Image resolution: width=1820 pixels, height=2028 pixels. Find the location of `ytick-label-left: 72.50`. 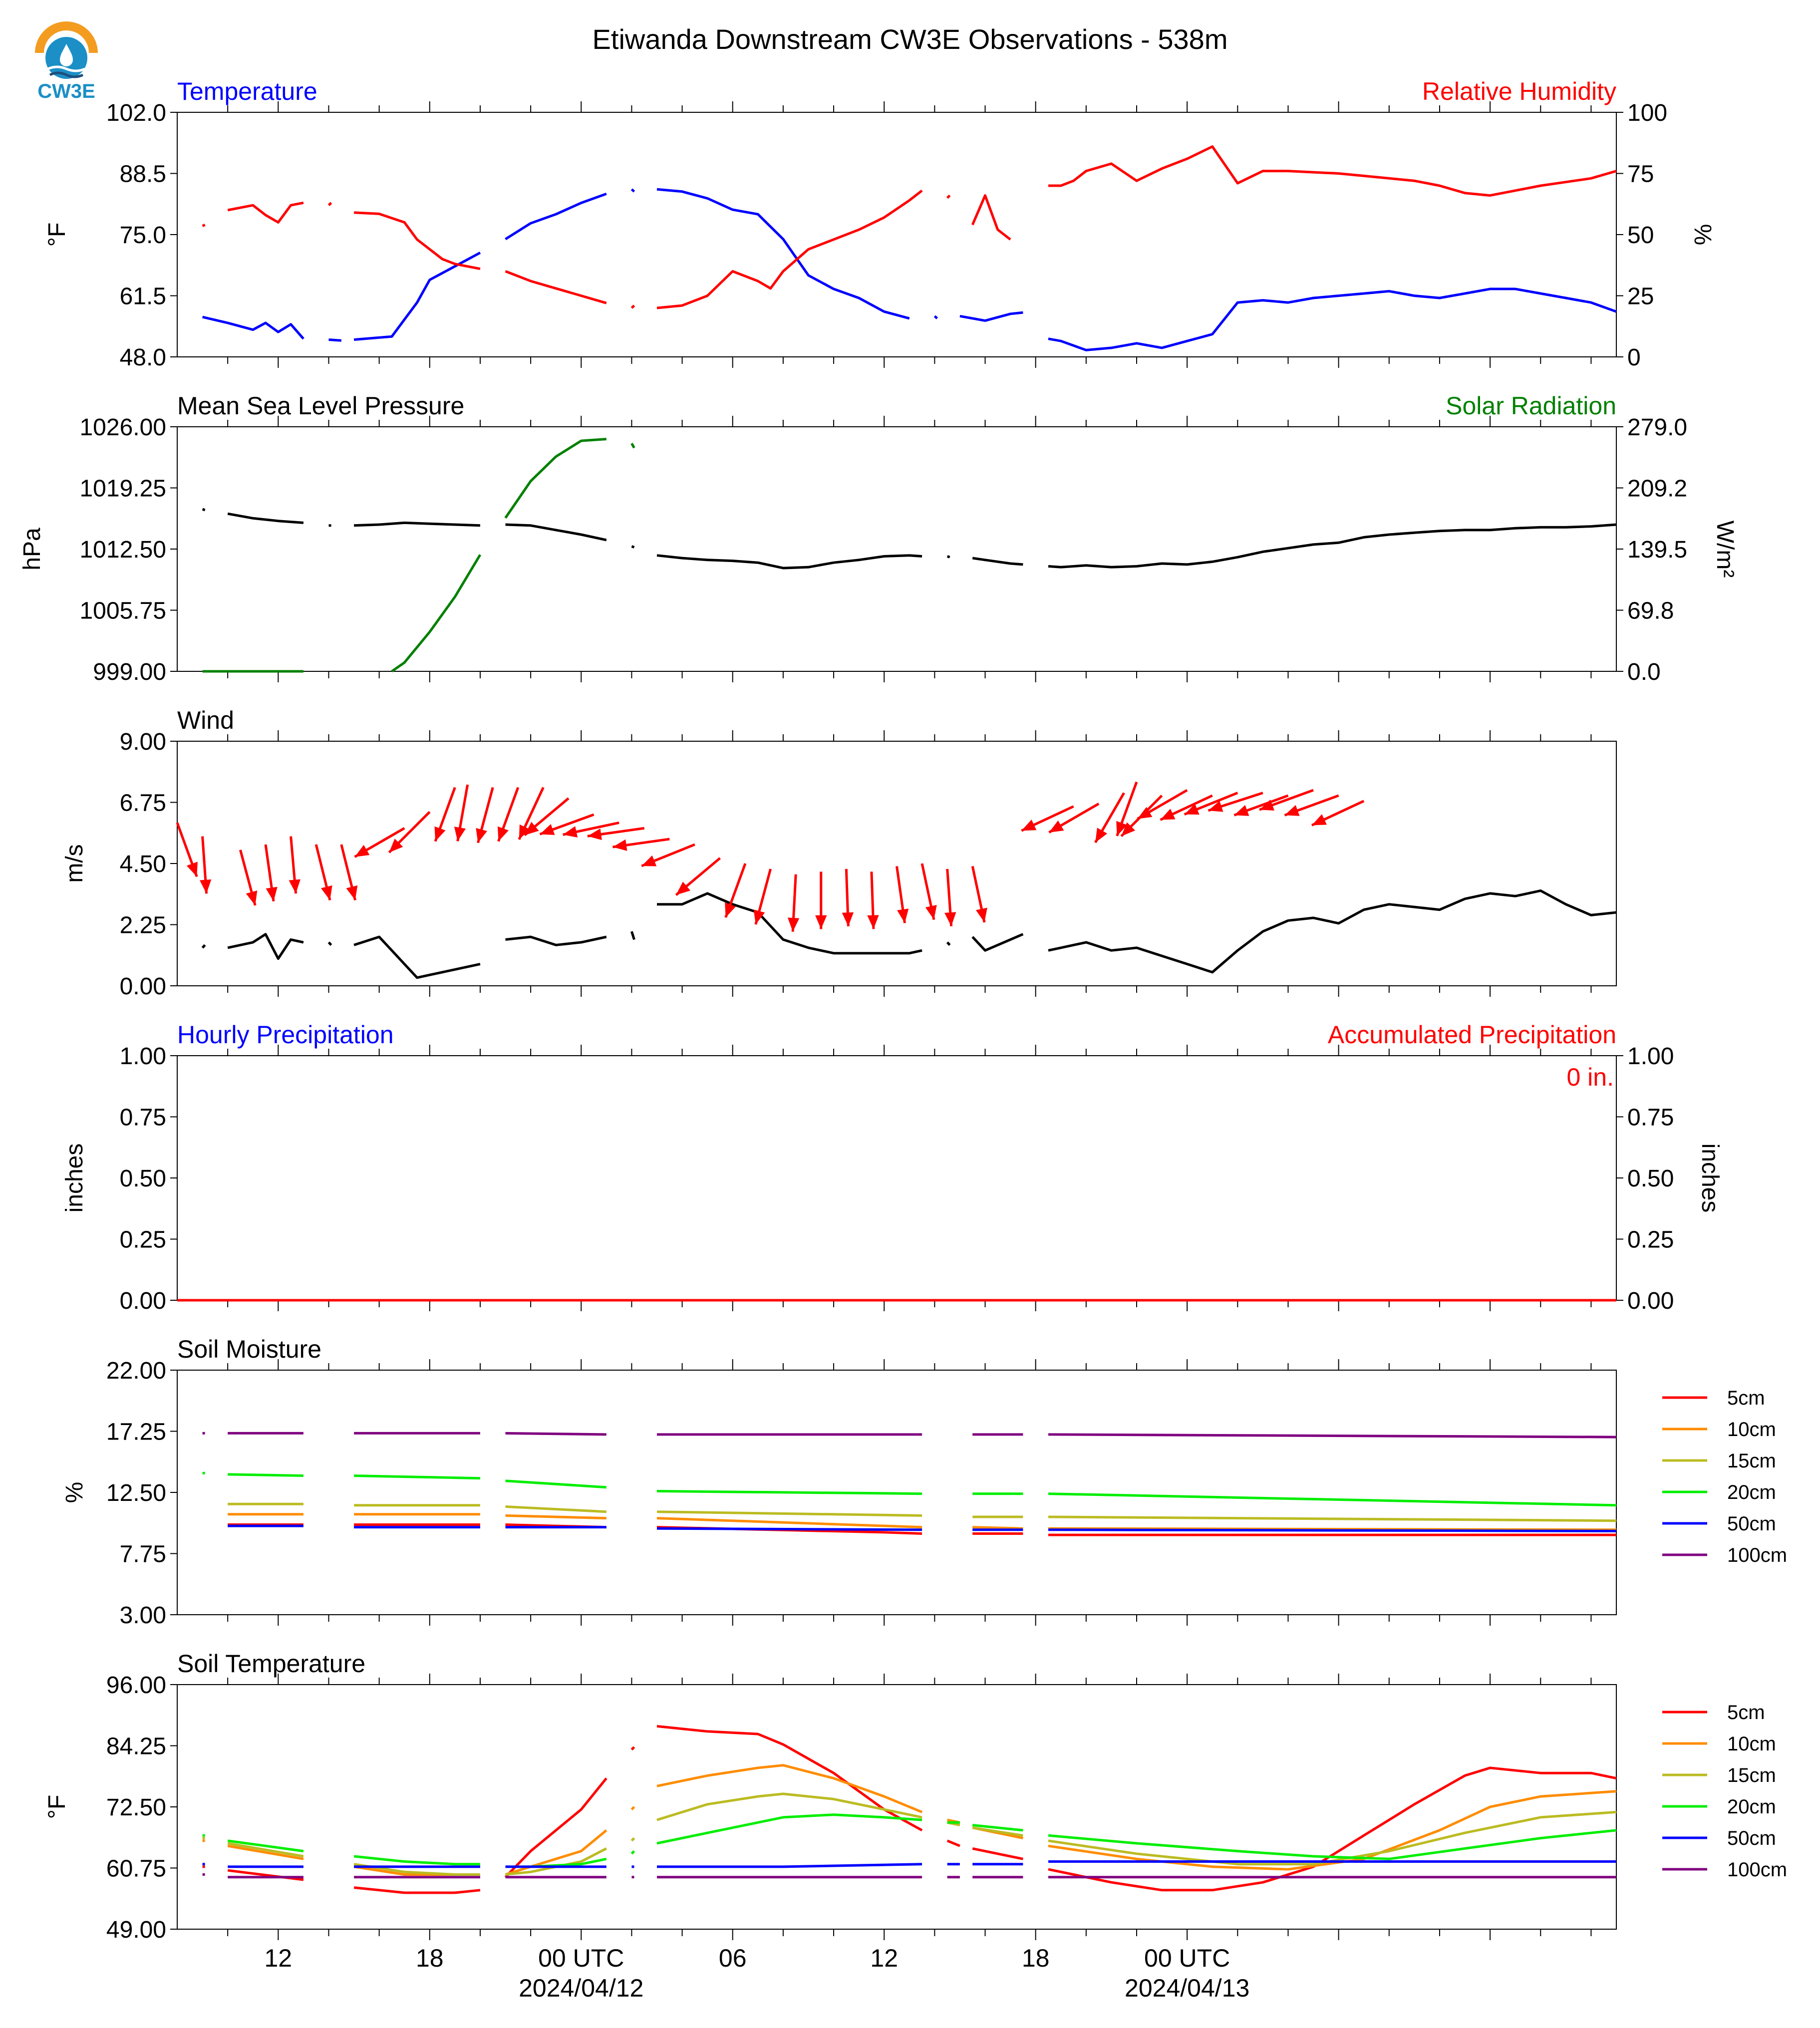

ytick-label-left: 72.50 is located at coordinates (136, 1807).